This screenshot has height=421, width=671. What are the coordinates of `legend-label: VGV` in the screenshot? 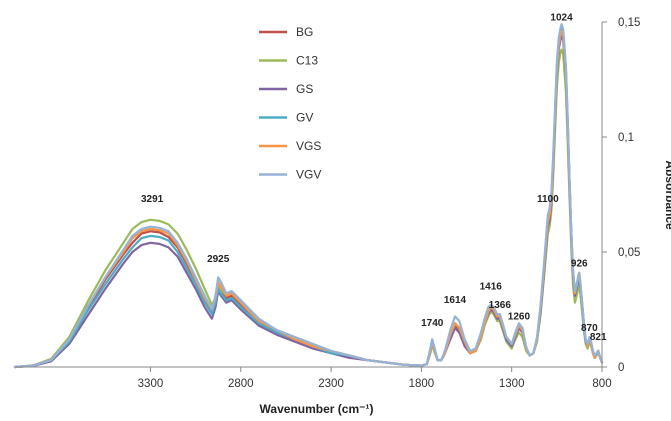 It's located at (308, 175).